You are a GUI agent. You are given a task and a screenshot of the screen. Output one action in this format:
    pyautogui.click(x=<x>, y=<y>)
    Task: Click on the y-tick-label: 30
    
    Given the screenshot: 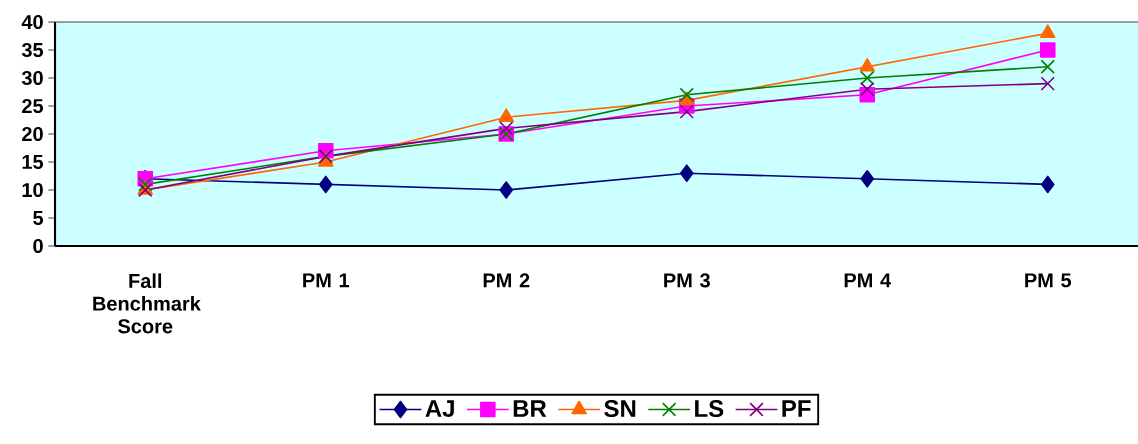 What is the action you would take?
    pyautogui.click(x=32, y=78)
    